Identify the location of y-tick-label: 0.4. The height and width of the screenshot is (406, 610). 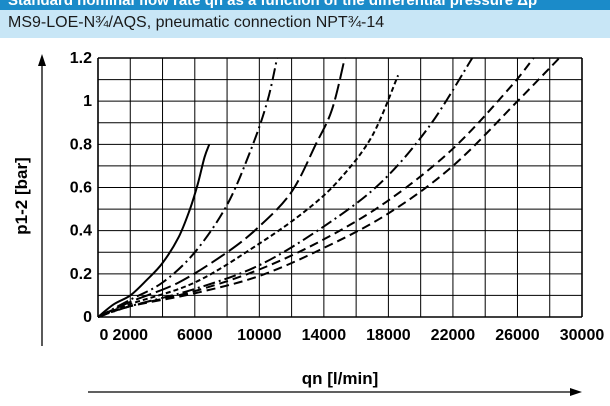
(81, 231).